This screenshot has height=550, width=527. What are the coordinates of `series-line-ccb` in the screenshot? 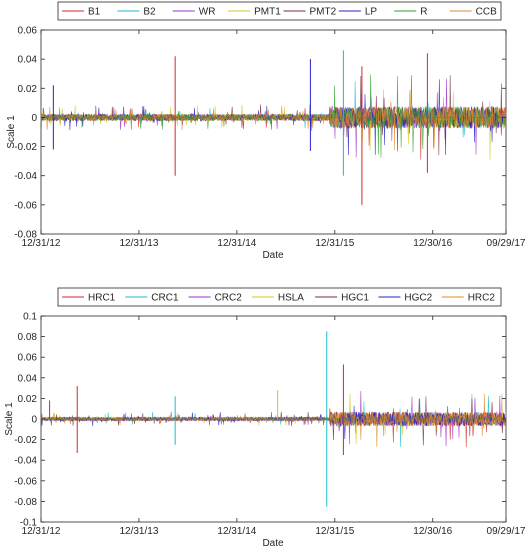 It's located at (273, 119).